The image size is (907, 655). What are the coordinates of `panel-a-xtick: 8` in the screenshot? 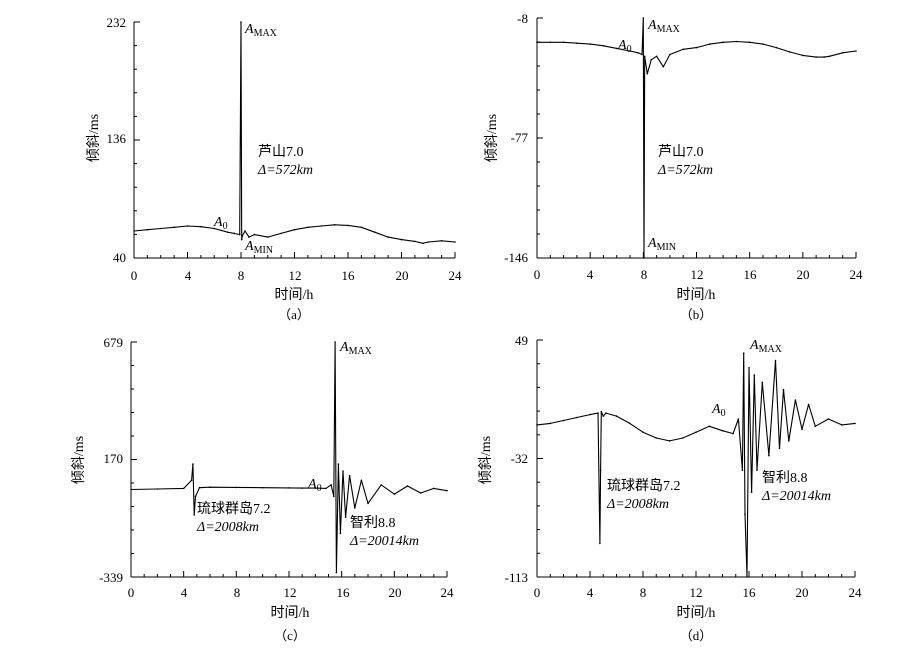 It's located at (241, 275).